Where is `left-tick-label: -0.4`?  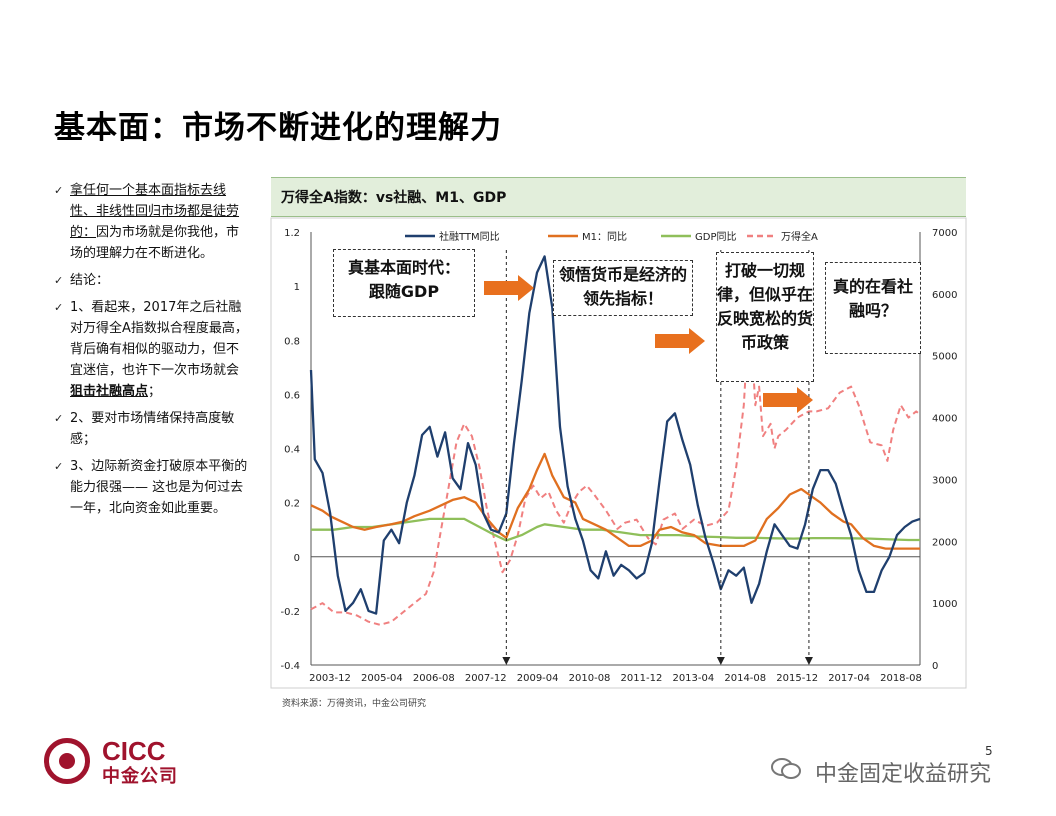 left-tick-label: -0.4 is located at coordinates (290, 666).